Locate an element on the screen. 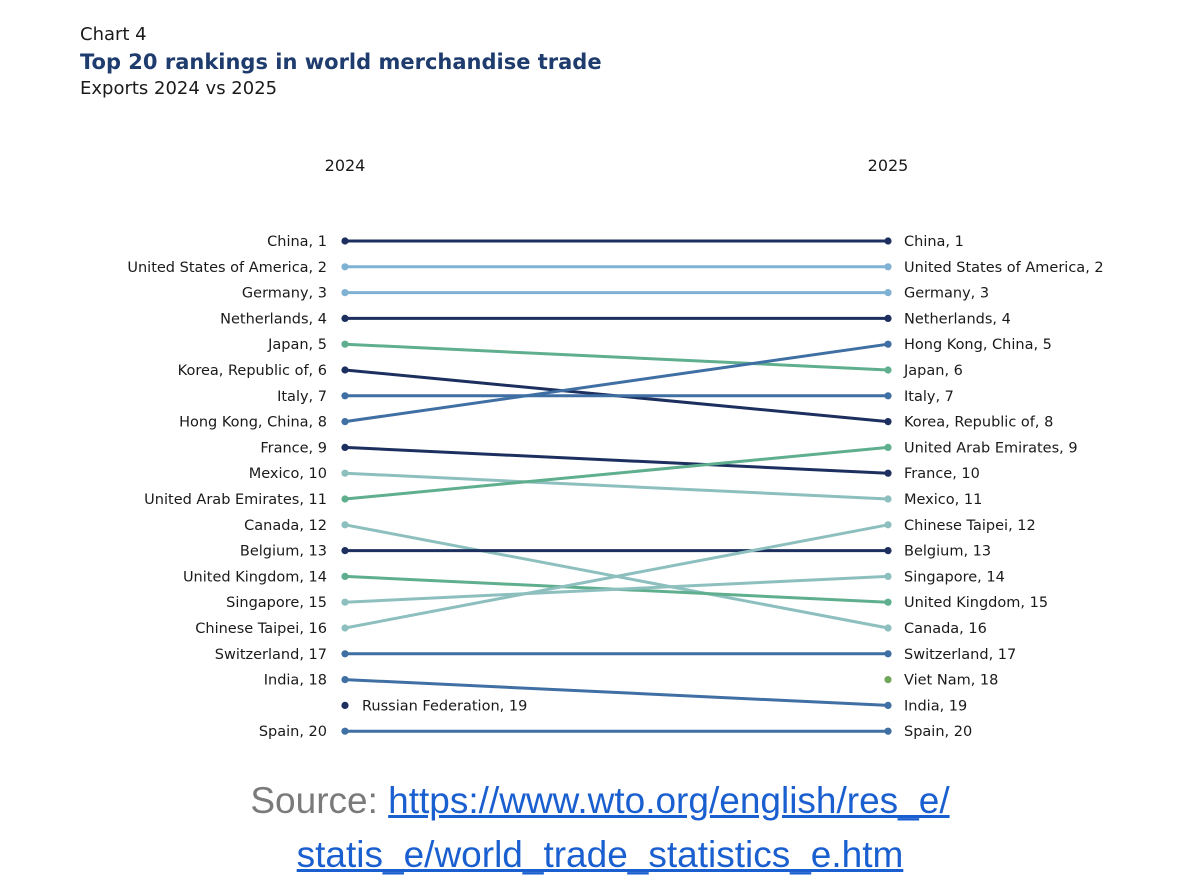 Image resolution: width=1200 pixels, height=883 pixels. label-2025-hong-kong-china: Hong Kong, China, 5 is located at coordinates (978, 345).